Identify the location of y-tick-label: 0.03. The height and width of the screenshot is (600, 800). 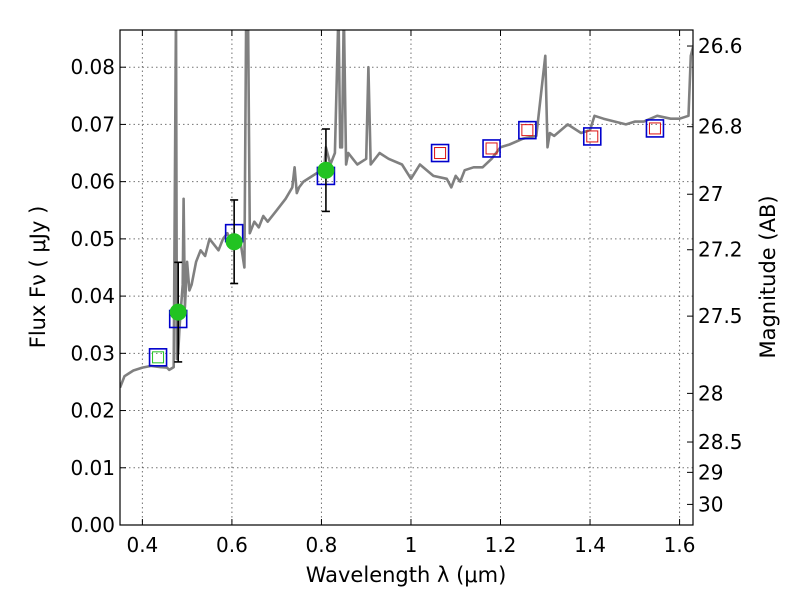
(92, 353).